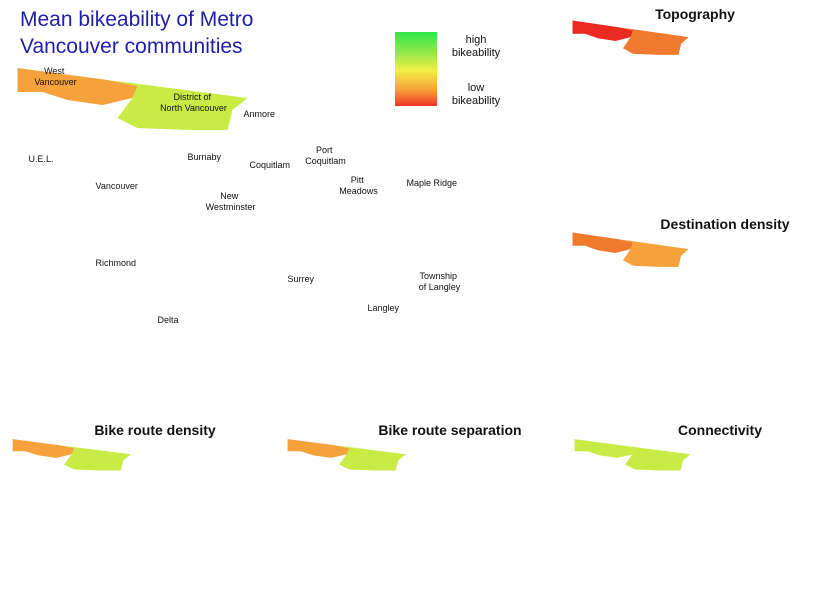 The image size is (831, 601). Describe the element at coordinates (55, 76) in the screenshot. I see `label-west-vancouver: West Vancouver` at that location.